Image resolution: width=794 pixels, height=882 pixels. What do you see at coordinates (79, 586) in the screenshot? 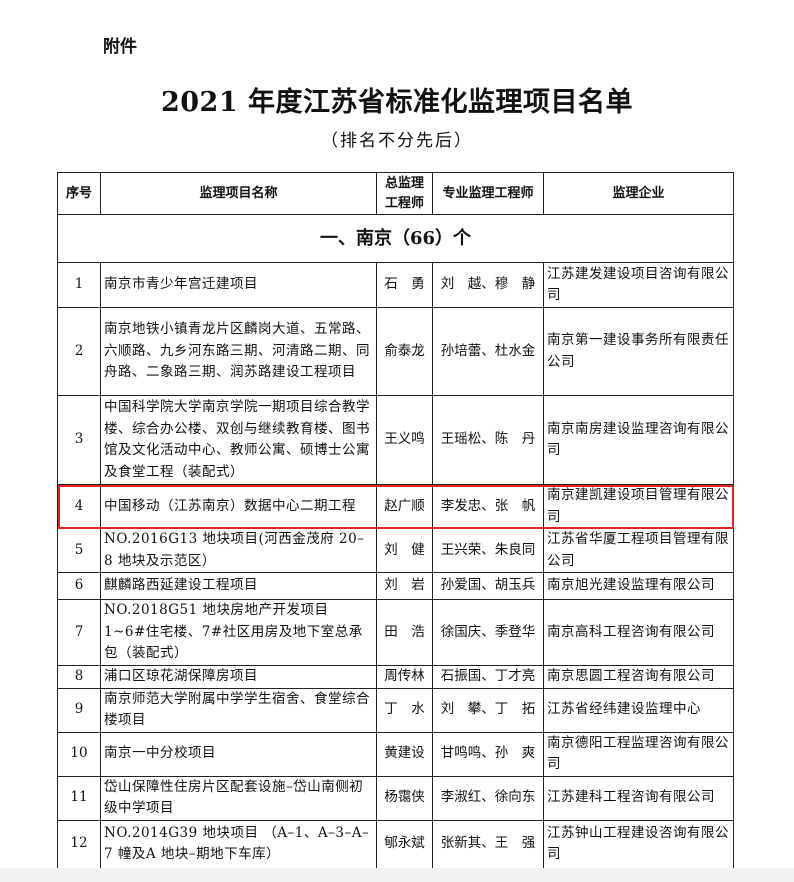
I see `cell-no: 6` at bounding box center [79, 586].